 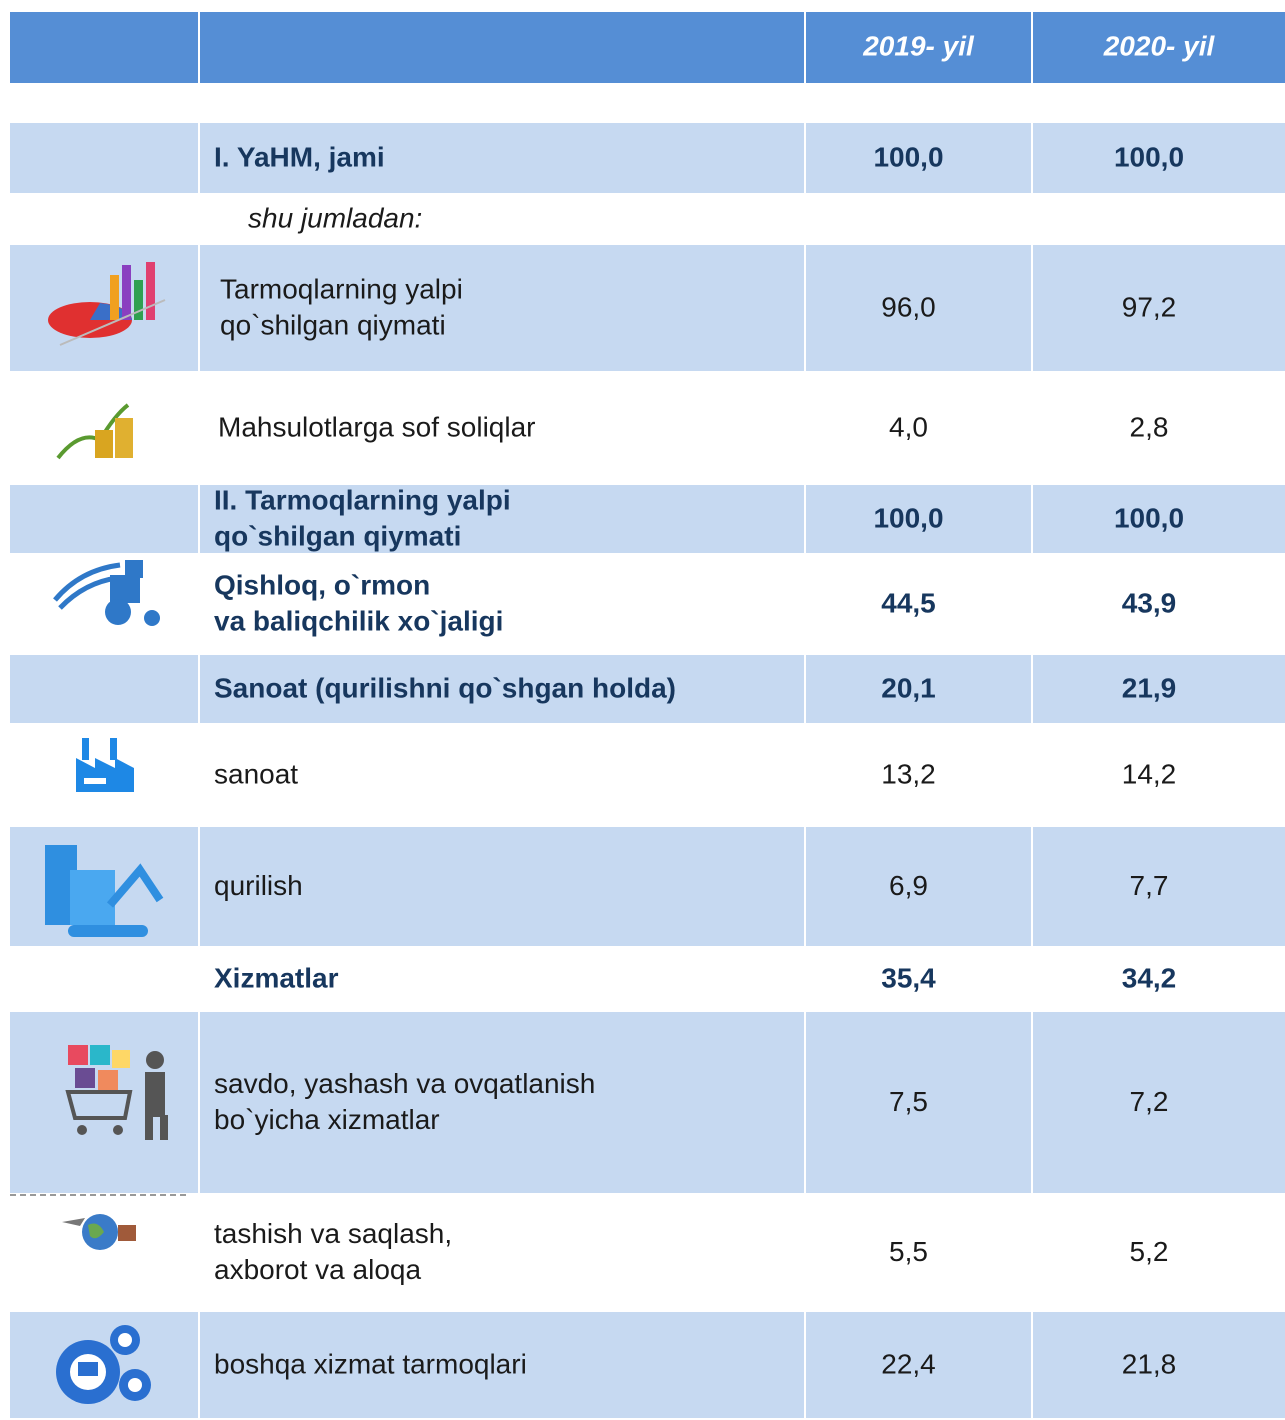 I want to click on globe-icon, so click(x=99, y=1232).